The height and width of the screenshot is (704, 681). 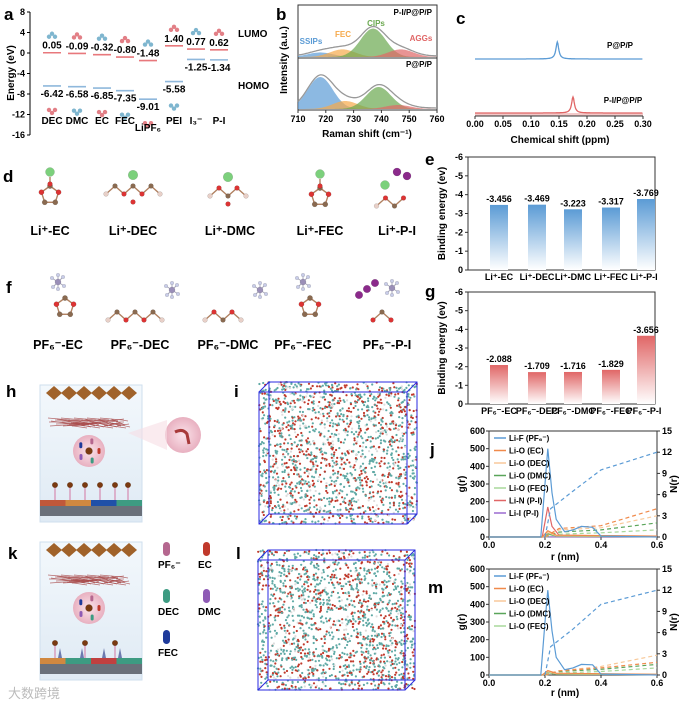 I want to click on x-tick-label: 720, so click(x=325, y=119).